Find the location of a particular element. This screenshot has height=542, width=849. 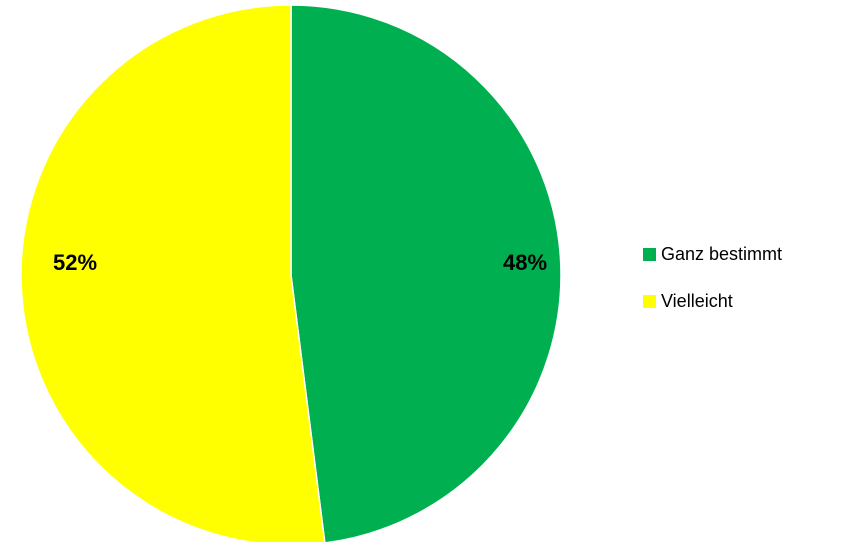

data-label-ganz-bestimmt: 48% is located at coordinates (525, 262).